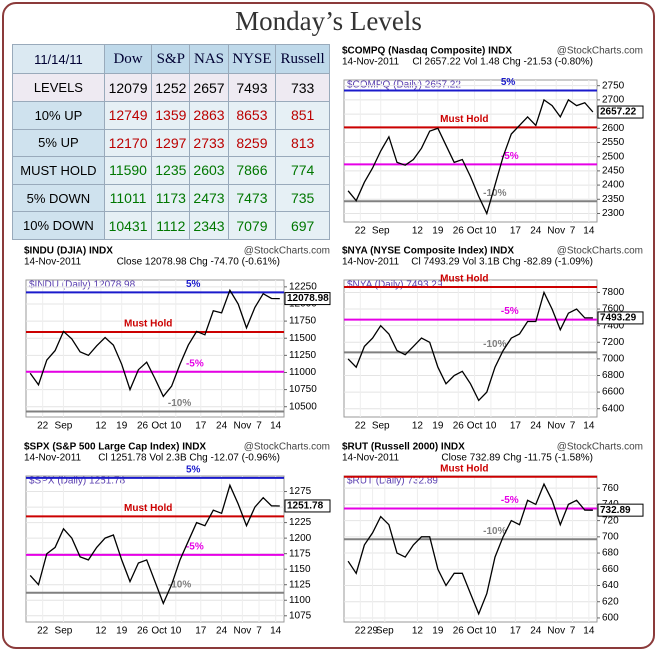  What do you see at coordinates (302, 59) in the screenshot?
I see `header-cell: Russell` at bounding box center [302, 59].